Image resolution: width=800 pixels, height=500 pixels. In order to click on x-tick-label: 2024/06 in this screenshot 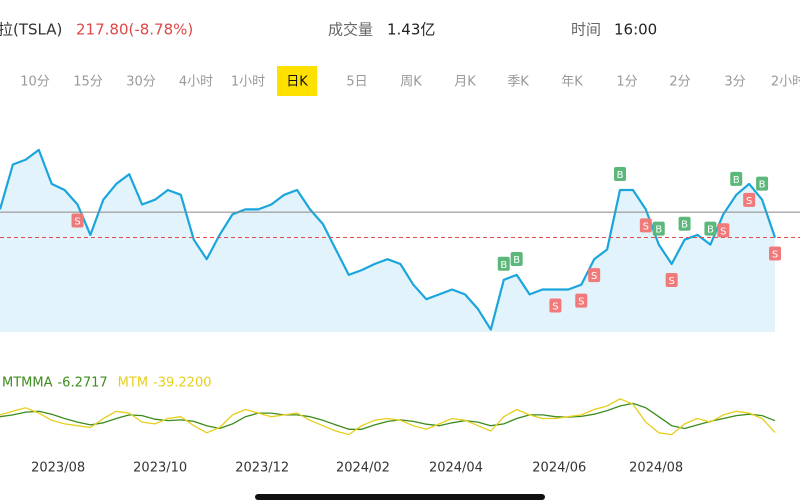, I will do `click(559, 468)`.